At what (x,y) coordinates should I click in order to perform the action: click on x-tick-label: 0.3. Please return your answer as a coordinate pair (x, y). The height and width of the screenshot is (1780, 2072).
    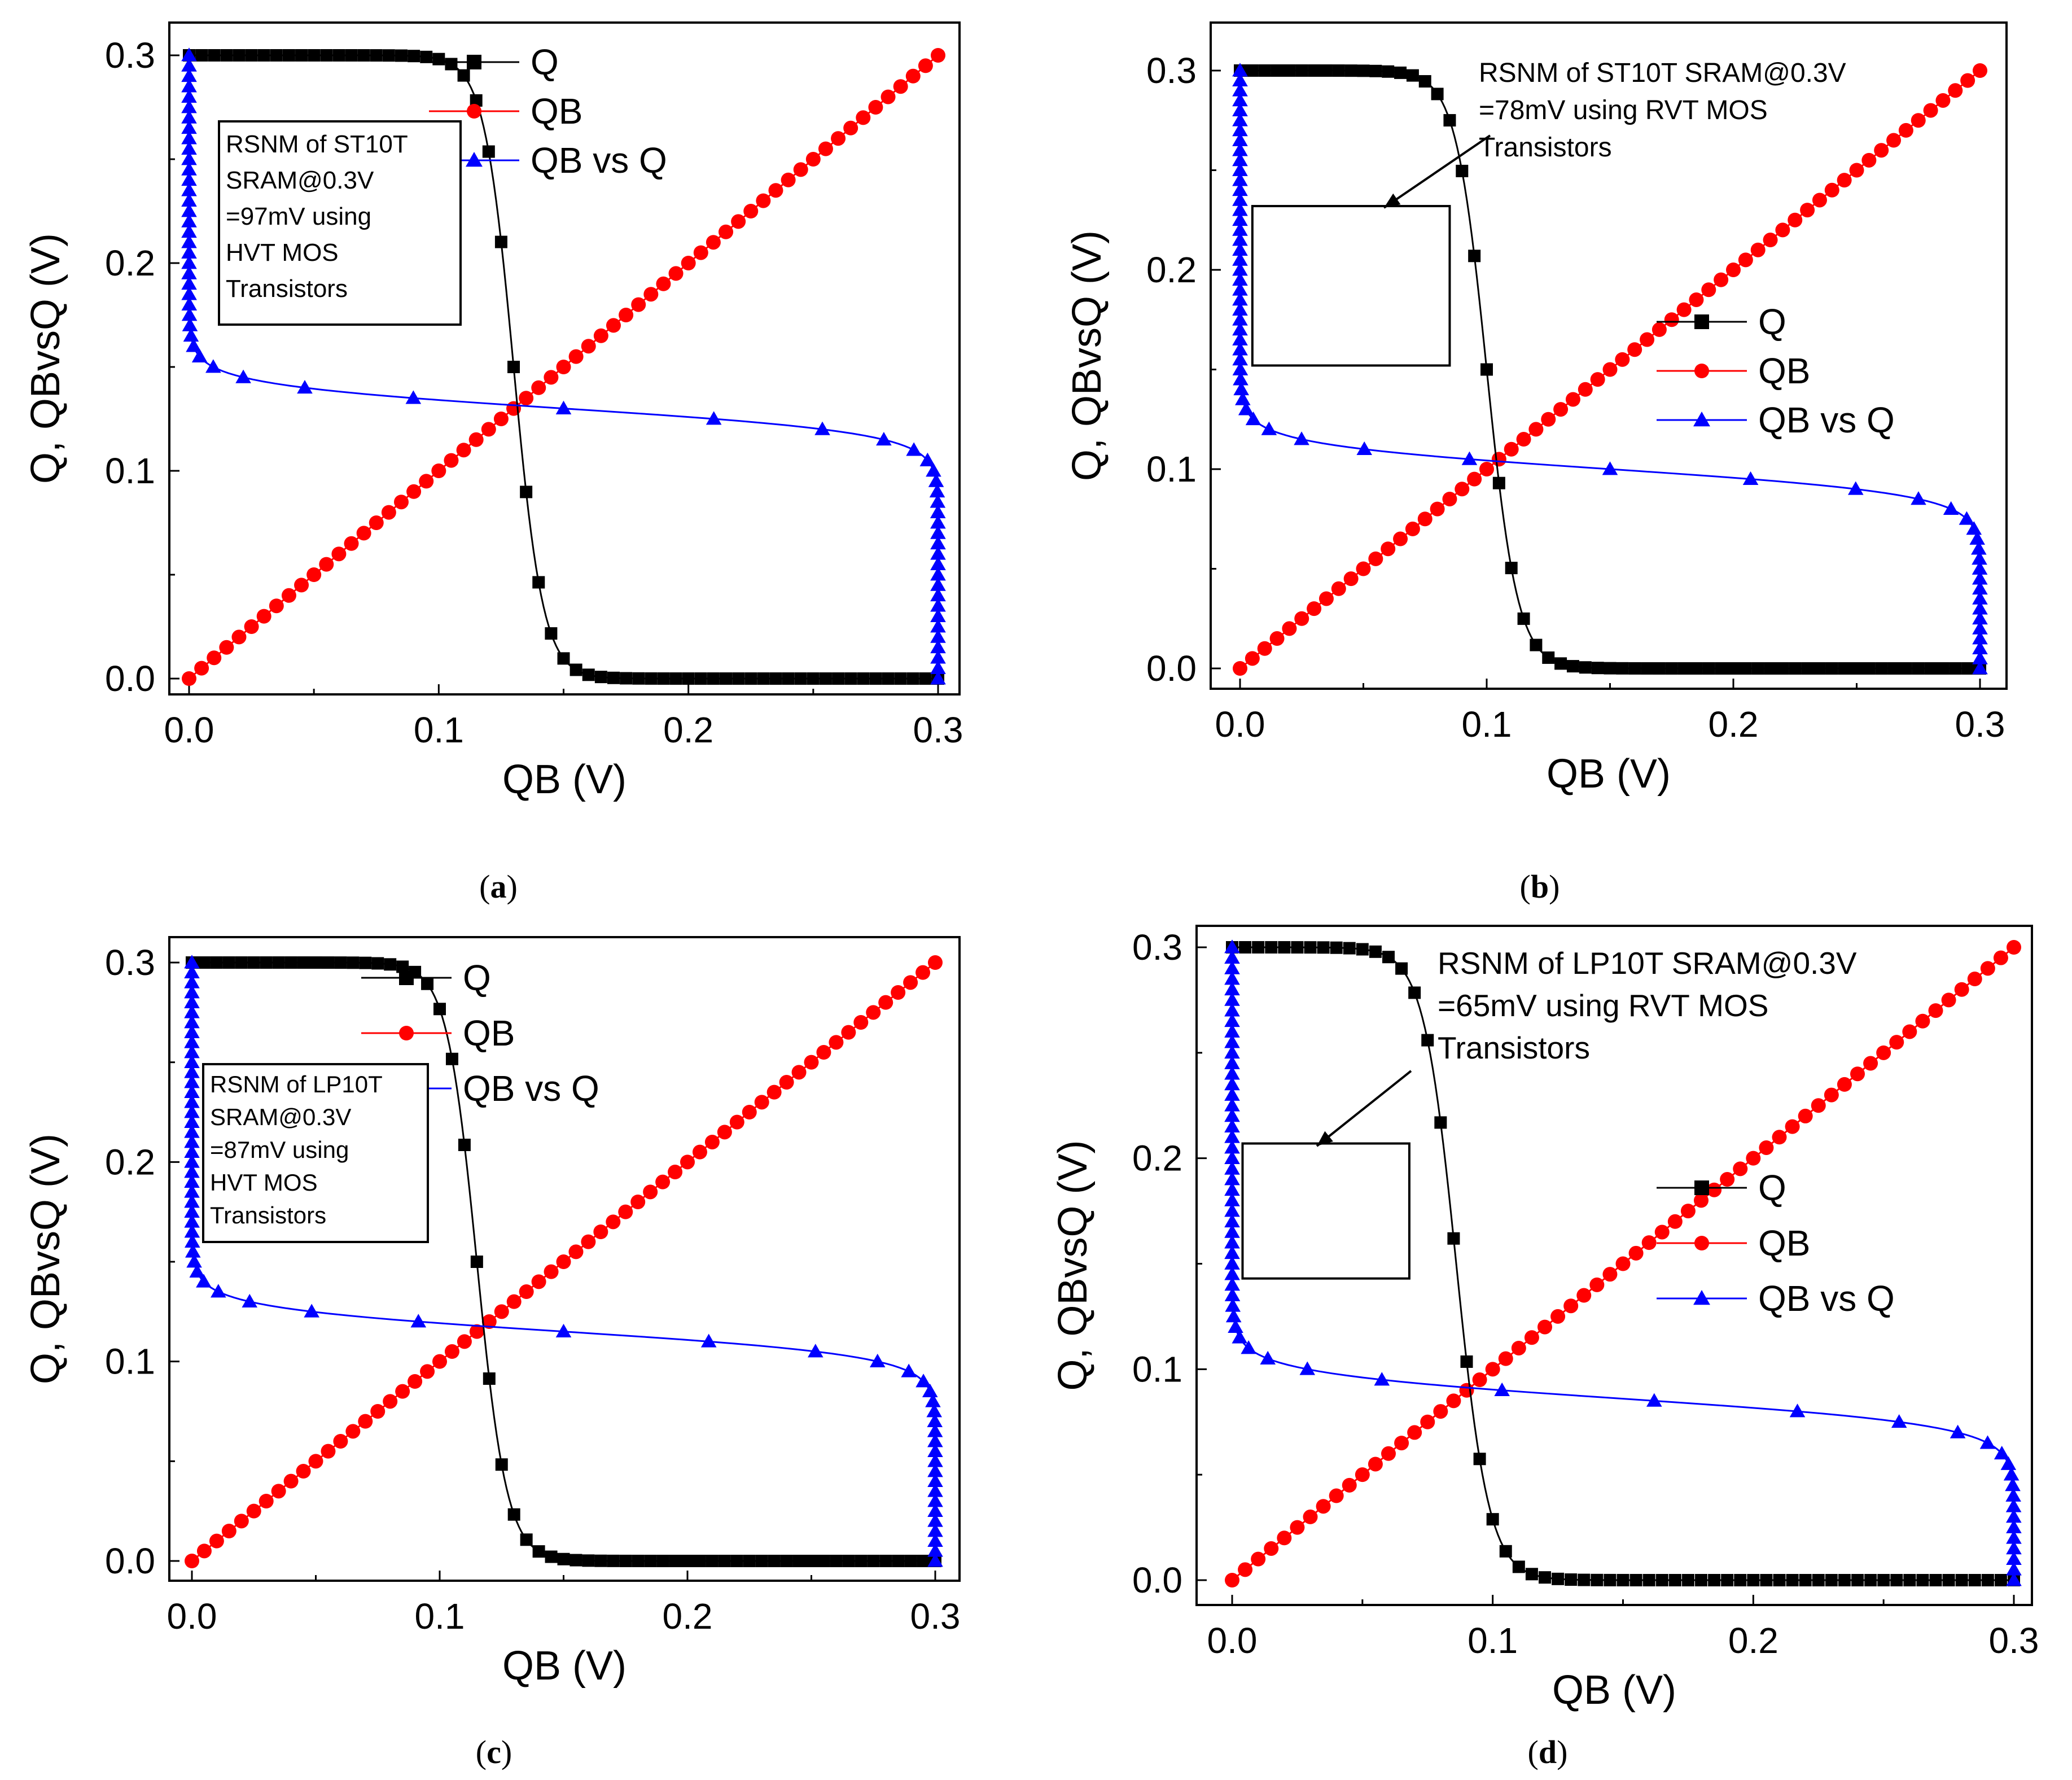
    Looking at the image, I should click on (938, 730).